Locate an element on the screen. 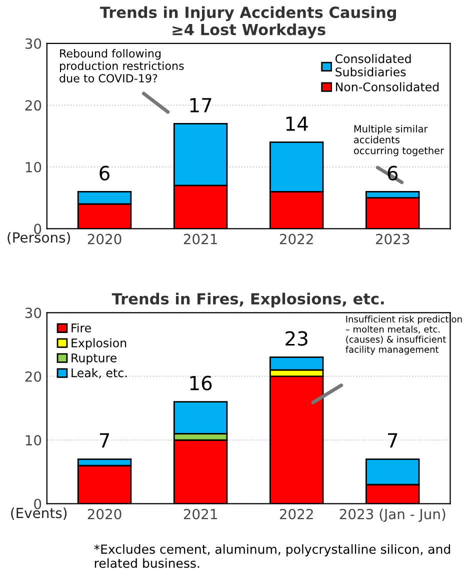  chart-title: Trends in Injury Accidents Causing ≥4 Lost Workdays is located at coordinates (248, 22).